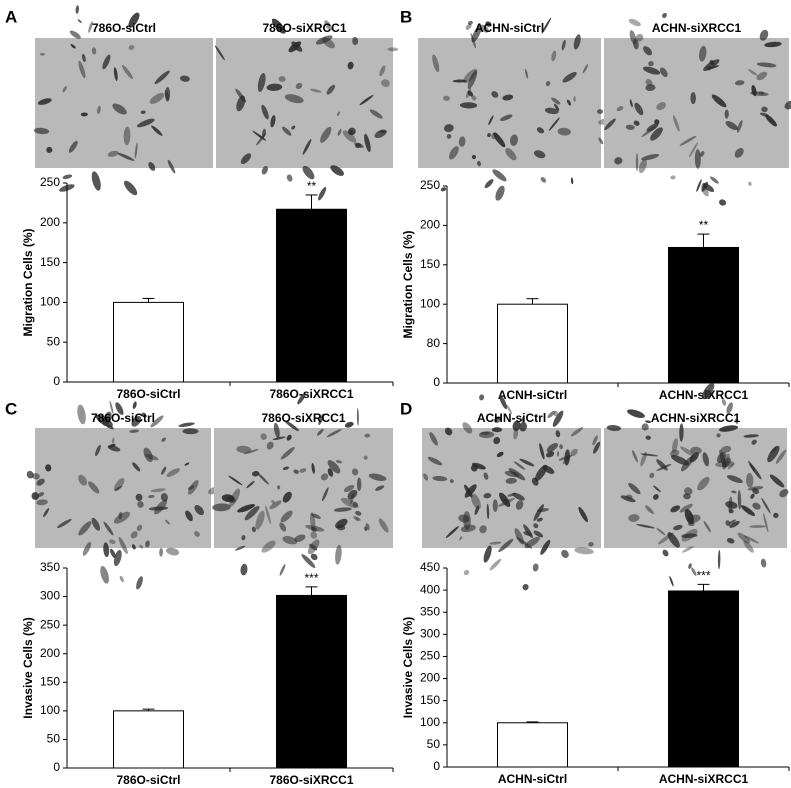  Describe the element at coordinates (704, 779) in the screenshot. I see `x-tick-label: ACHN-siXRCC1` at that location.